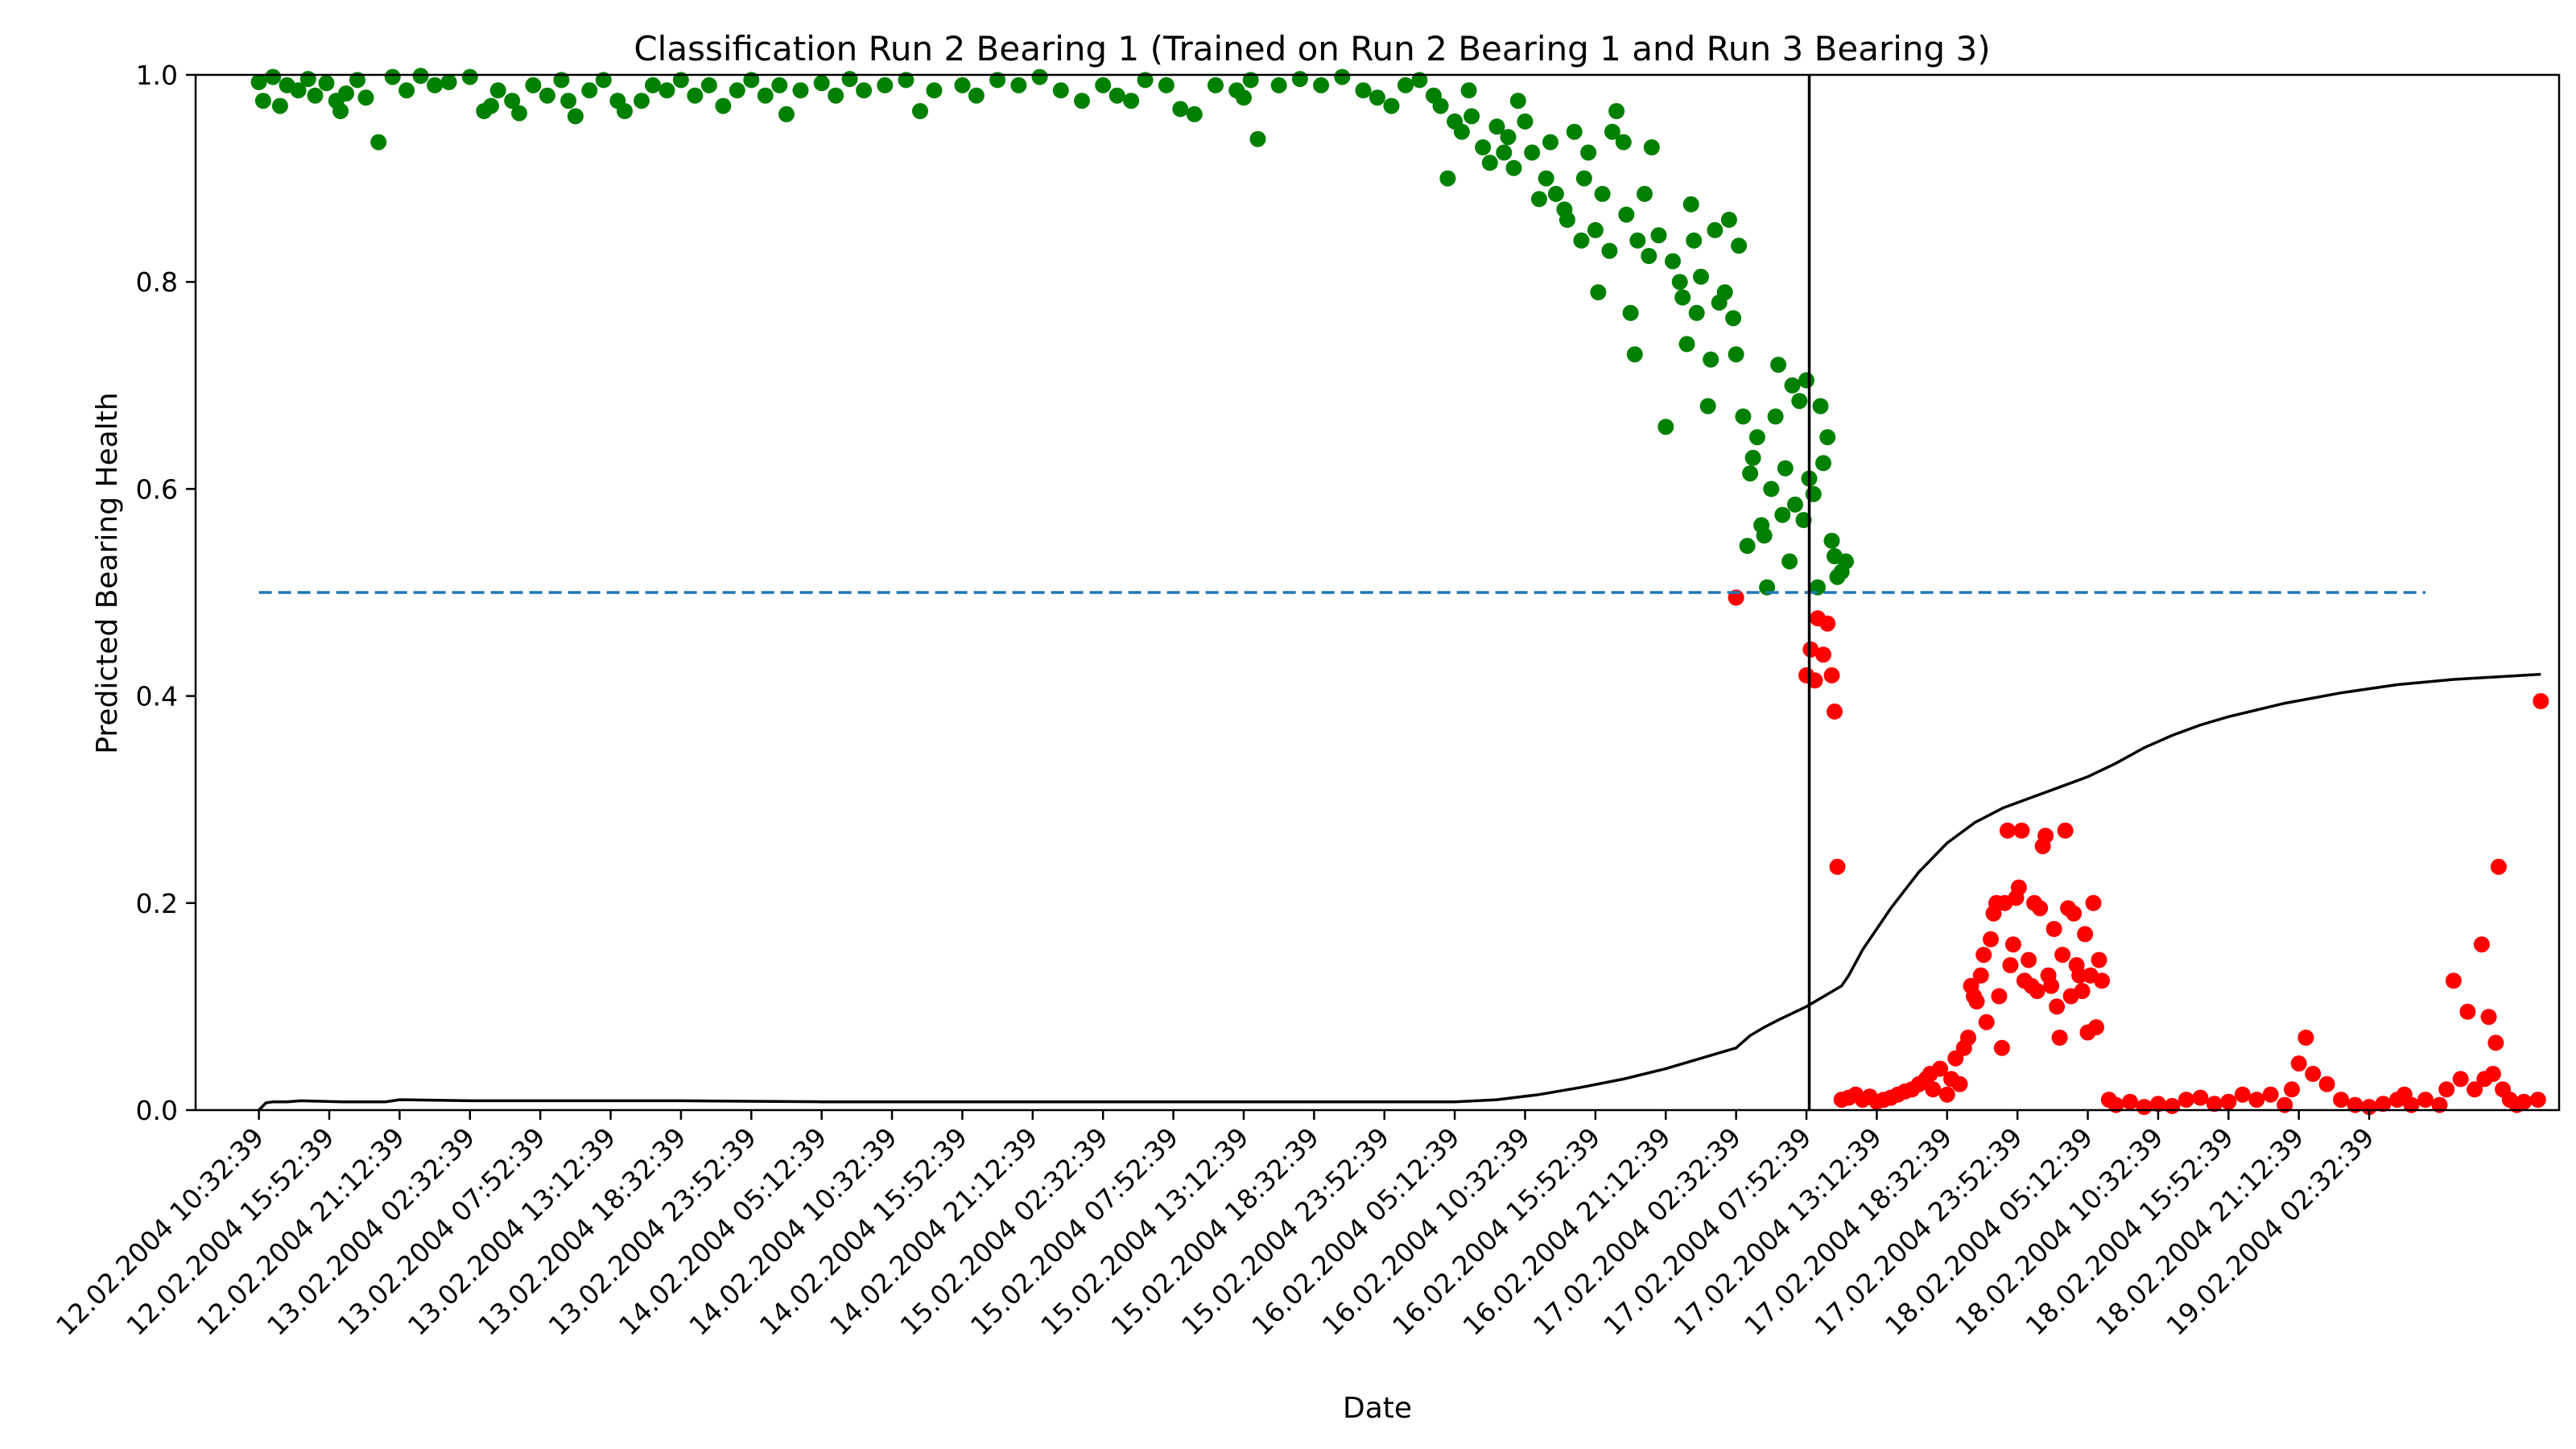 Image resolution: width=2576 pixels, height=1449 pixels. Describe the element at coordinates (157, 75) in the screenshot. I see `y-tick-label: 1.0` at that location.